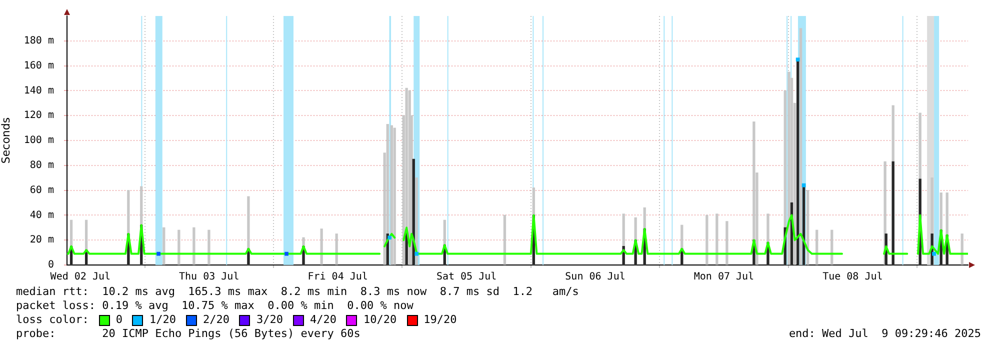 This screenshot has width=997, height=347. Describe the element at coordinates (39, 116) in the screenshot. I see `y-tick-label: 120 m` at that location.